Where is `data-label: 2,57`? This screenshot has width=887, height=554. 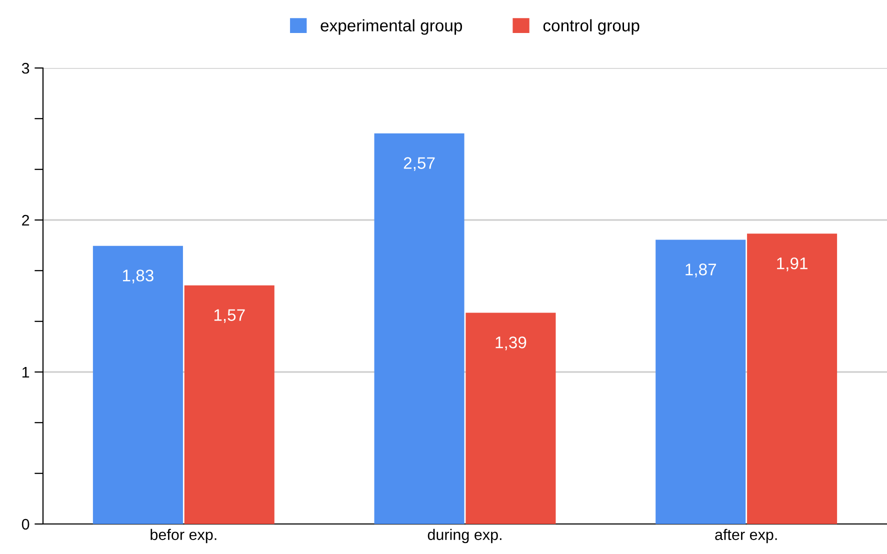 data-label: 2,57 is located at coordinates (419, 164).